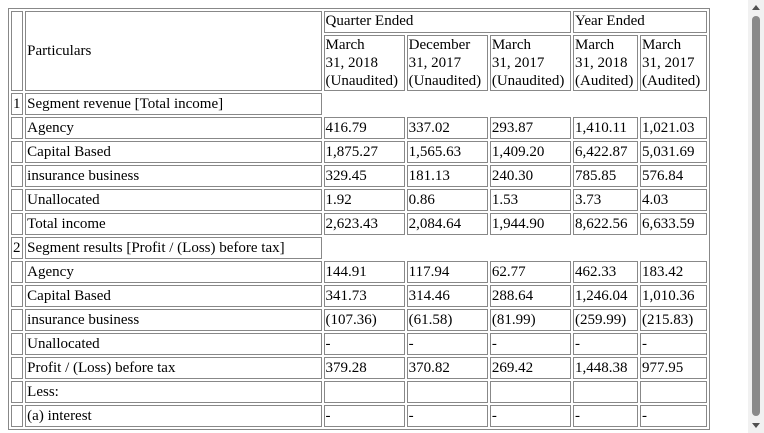  What do you see at coordinates (673, 320) in the screenshot?
I see `value-cell: (215.83)` at bounding box center [673, 320].